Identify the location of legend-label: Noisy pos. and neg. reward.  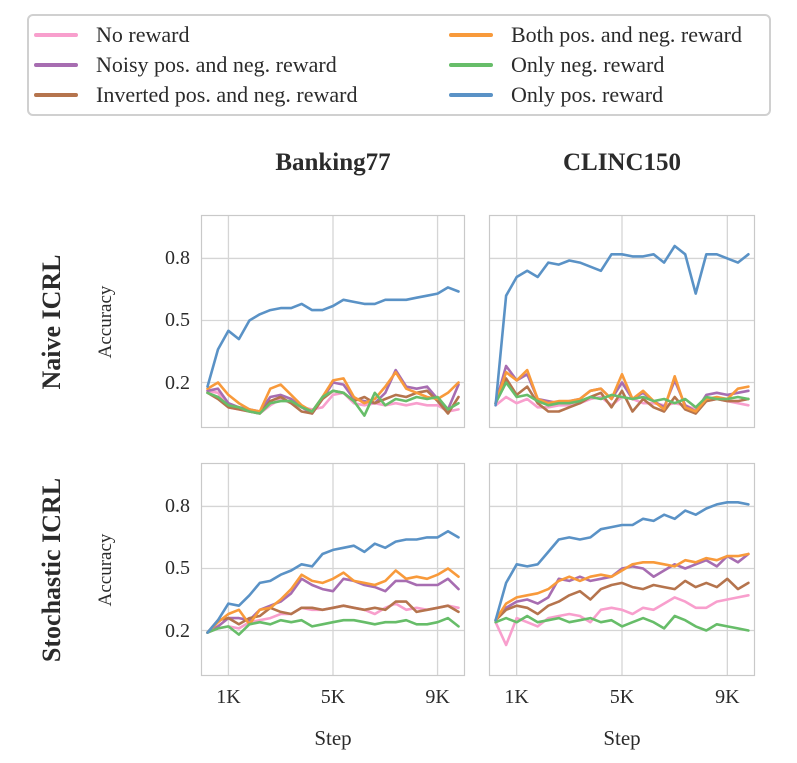
(216, 64).